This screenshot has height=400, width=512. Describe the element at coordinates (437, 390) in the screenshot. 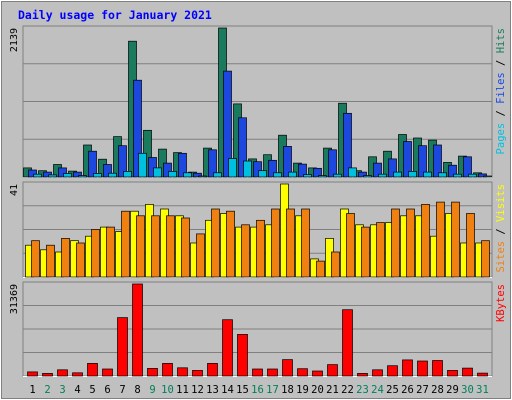

I see `x-tick-label-day-28: 28` at that location.